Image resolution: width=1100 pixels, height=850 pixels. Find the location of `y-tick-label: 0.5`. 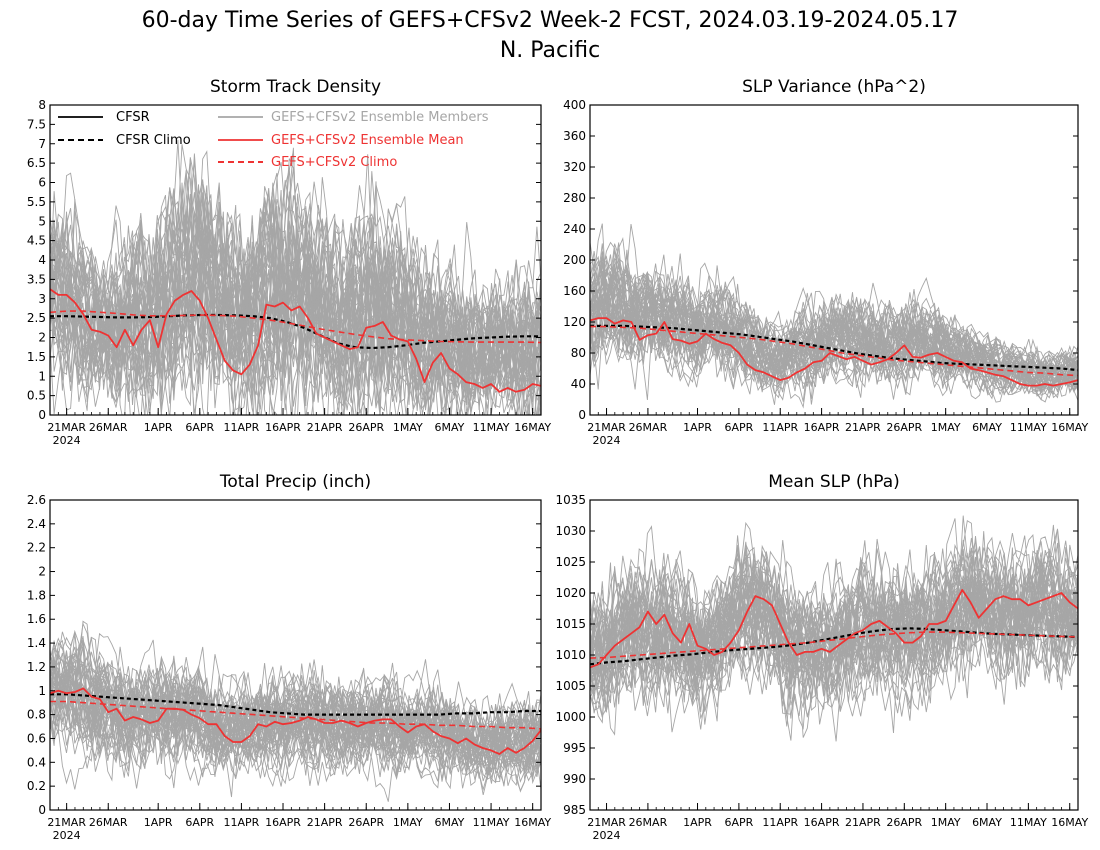

y-tick-label: 0.5 is located at coordinates (36, 396).